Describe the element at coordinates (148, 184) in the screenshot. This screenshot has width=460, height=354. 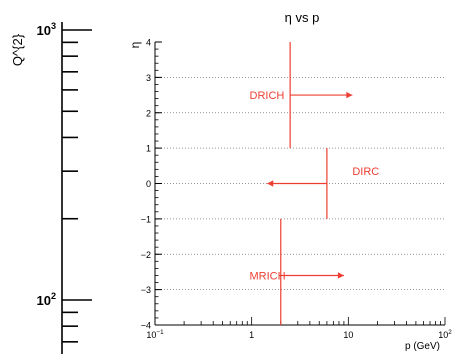
I see `y-tick-label: 0` at that location.